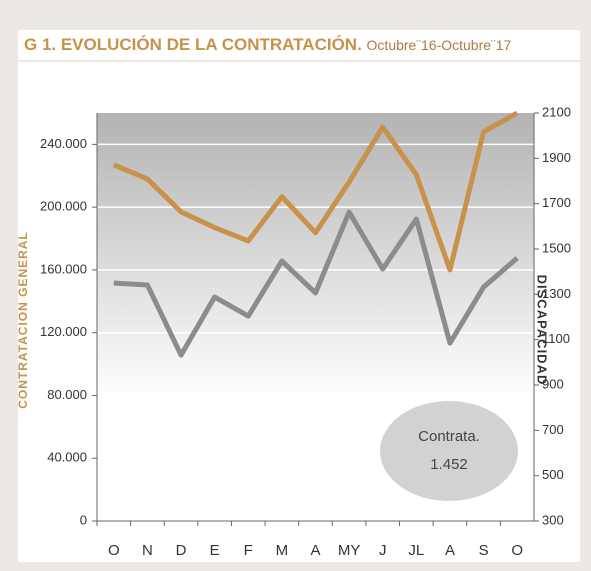 The image size is (591, 571). I want to click on x-tick-label: M, so click(282, 550).